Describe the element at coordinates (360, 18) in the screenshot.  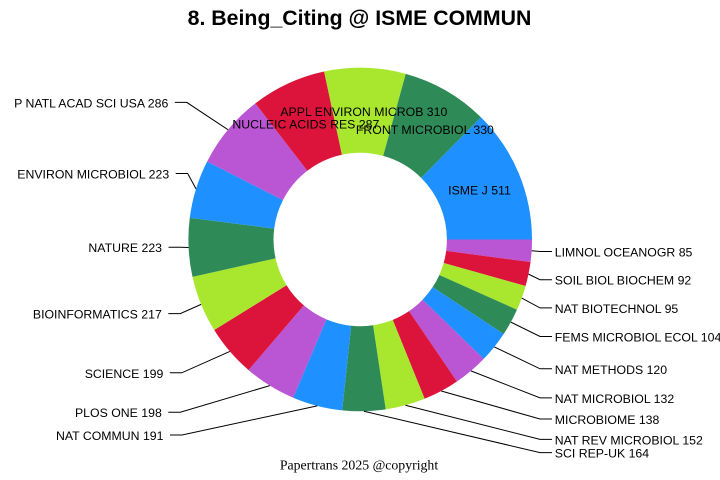
I see `svg-text: 8. Being_Citing @ ISME COMMUN` at that location.